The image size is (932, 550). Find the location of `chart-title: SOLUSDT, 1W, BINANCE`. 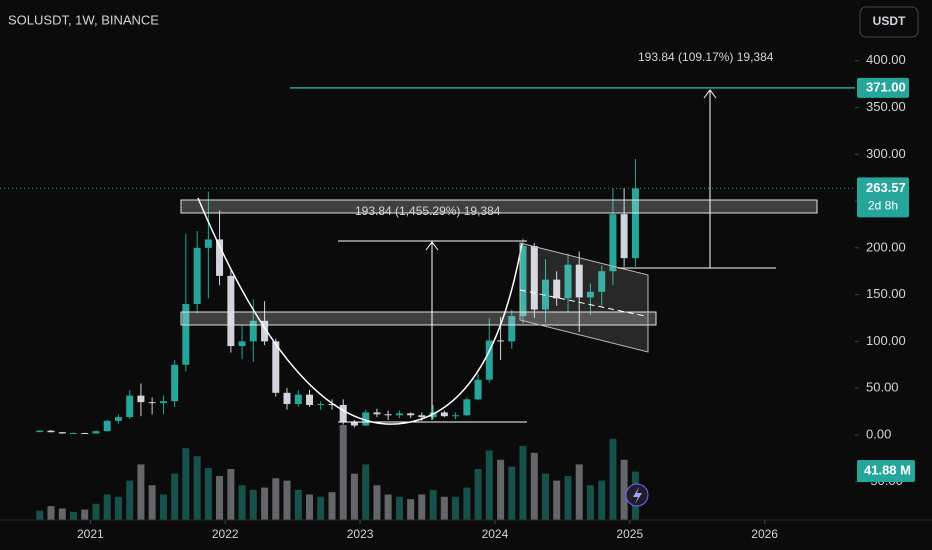

chart-title: SOLUSDT, 1W, BINANCE is located at coordinates (83, 19).